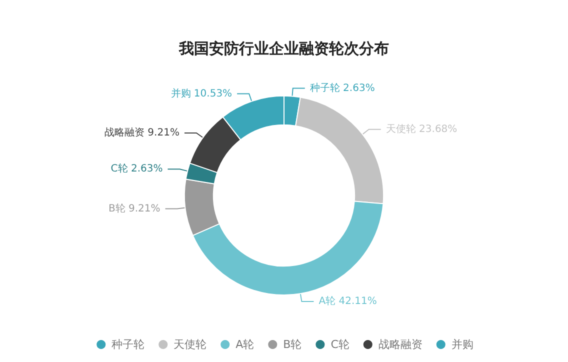 This screenshot has height=362, width=568. I want to click on legend-label: 并购, so click(462, 344).